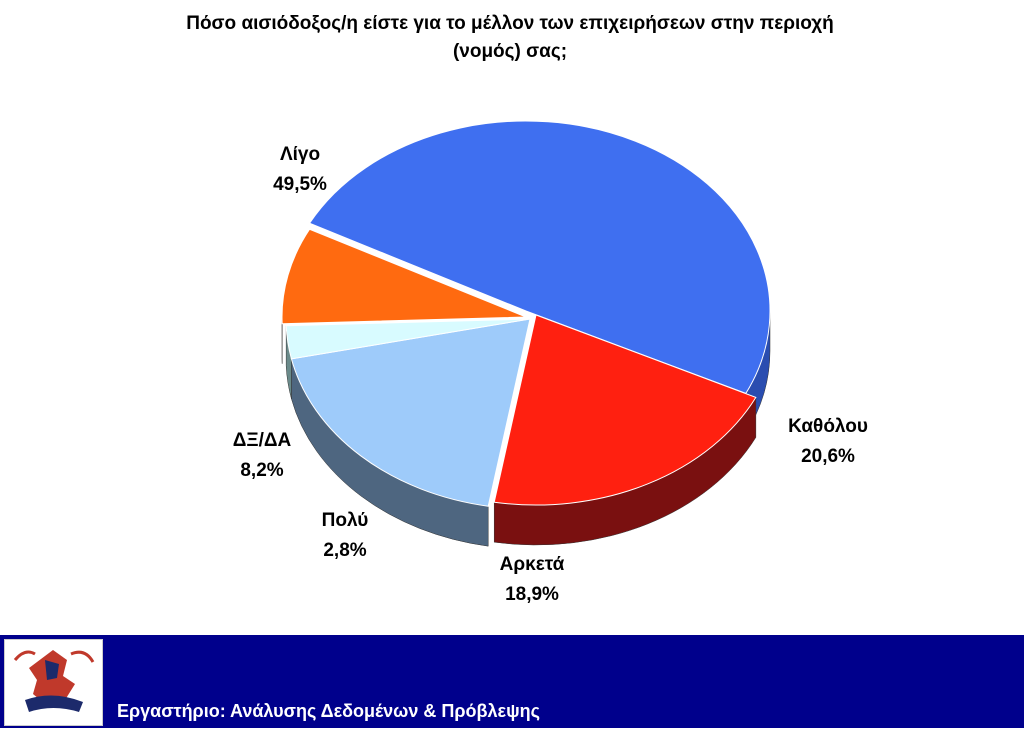  What do you see at coordinates (532, 594) in the screenshot?
I see `slice-value-arketa: 18,9%` at bounding box center [532, 594].